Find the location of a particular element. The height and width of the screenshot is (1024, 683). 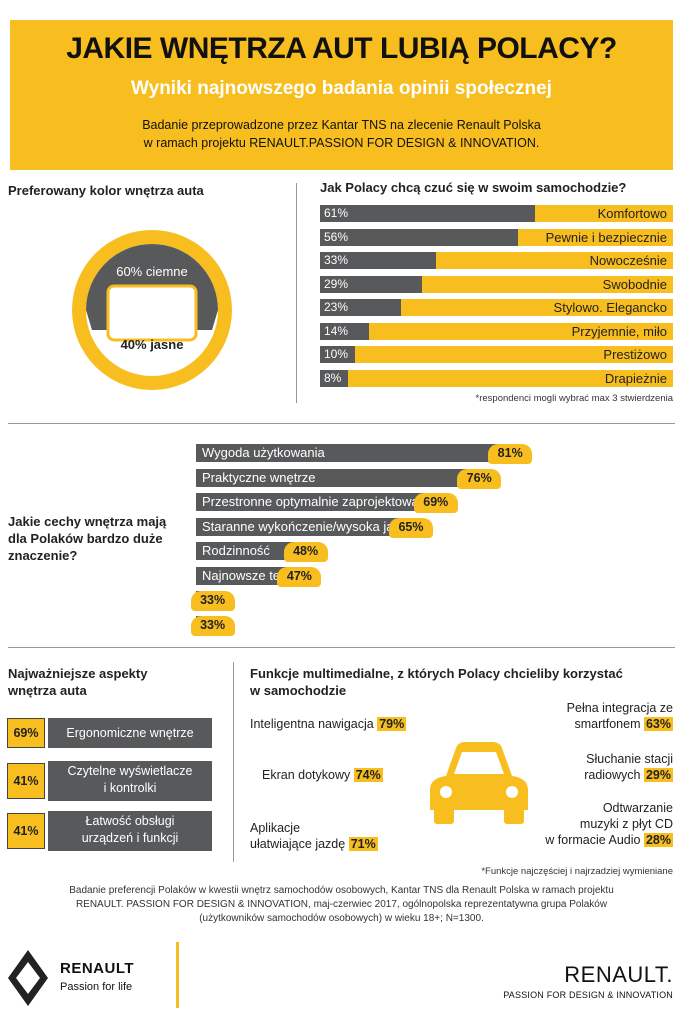

mm-smart-line-1: Pełna integracja ze is located at coordinates (619, 708).